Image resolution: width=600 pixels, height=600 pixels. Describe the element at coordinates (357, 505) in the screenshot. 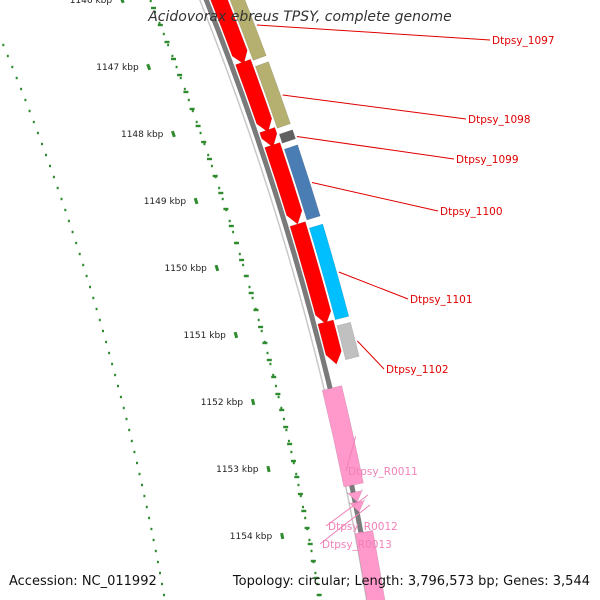

I see `rna-block-dtpsy_r0013` at that location.